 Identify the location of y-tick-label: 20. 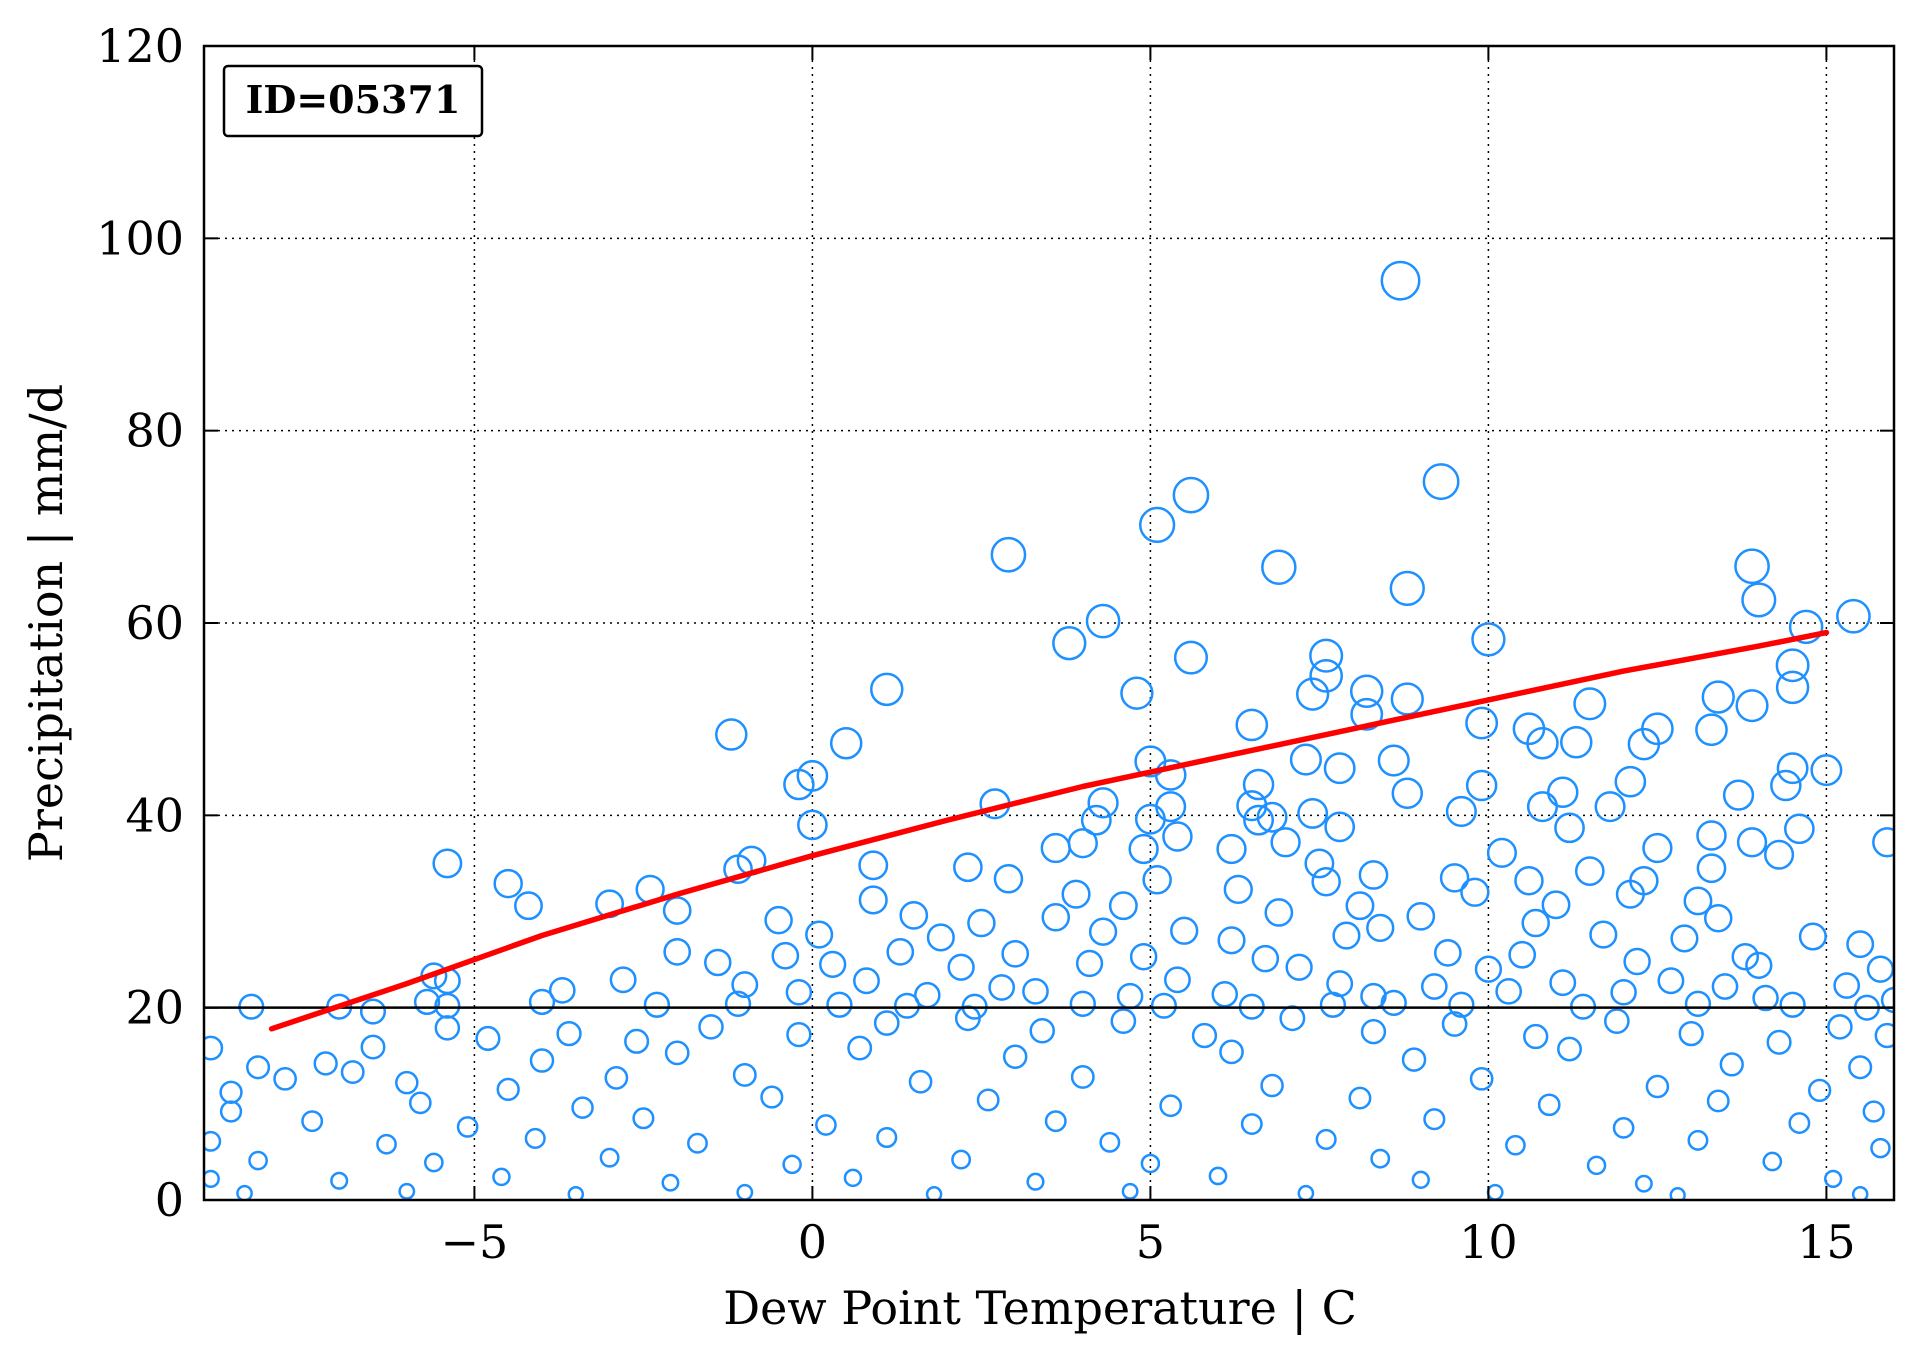
(154, 1008).